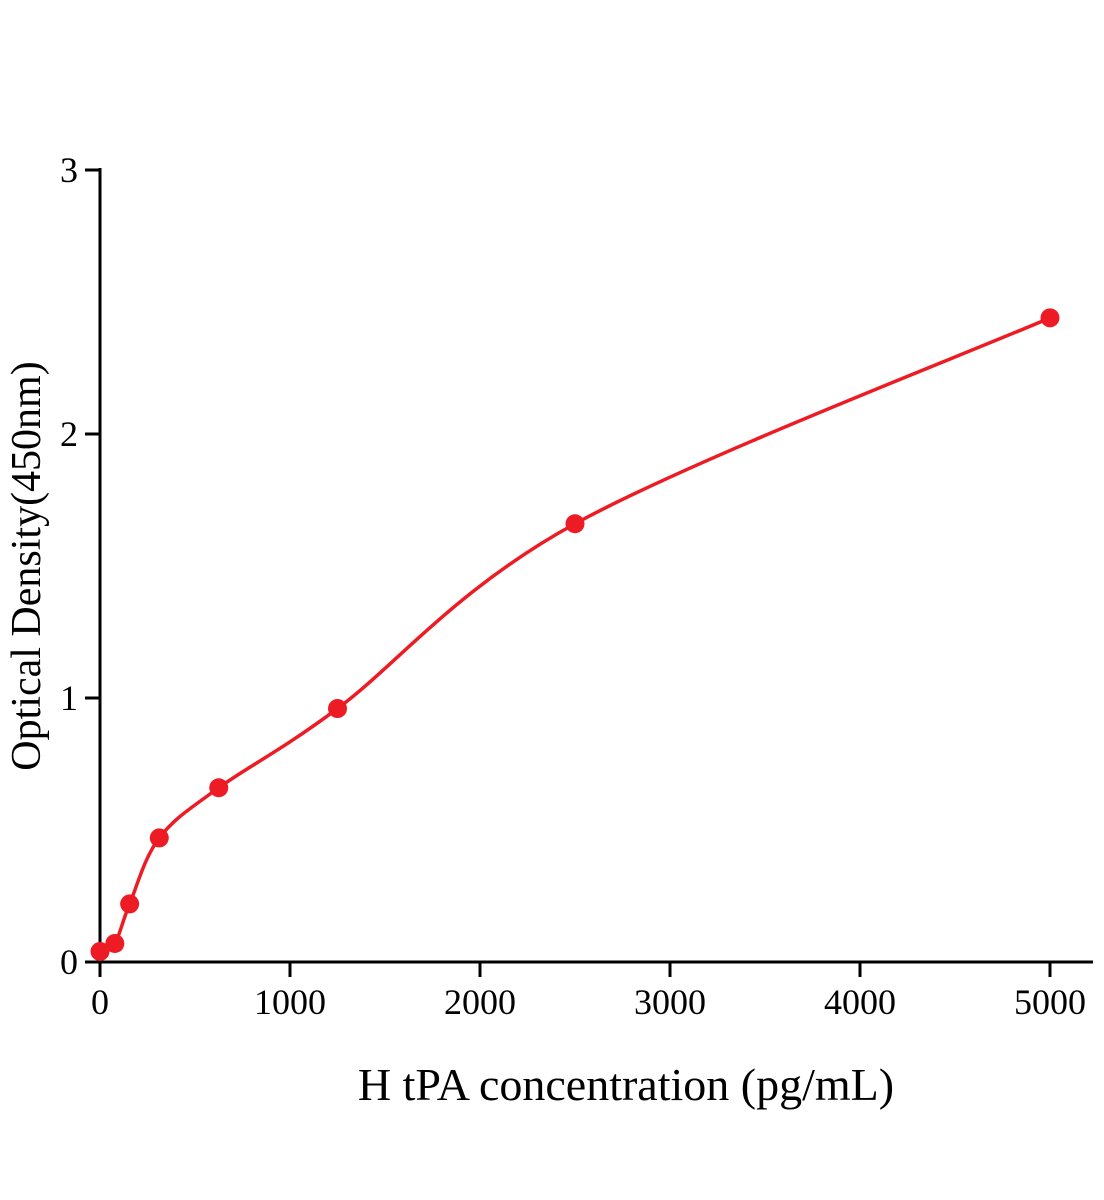 Image resolution: width=1104 pixels, height=1200 pixels. Describe the element at coordinates (69, 698) in the screenshot. I see `y-tick-label: 1` at that location.